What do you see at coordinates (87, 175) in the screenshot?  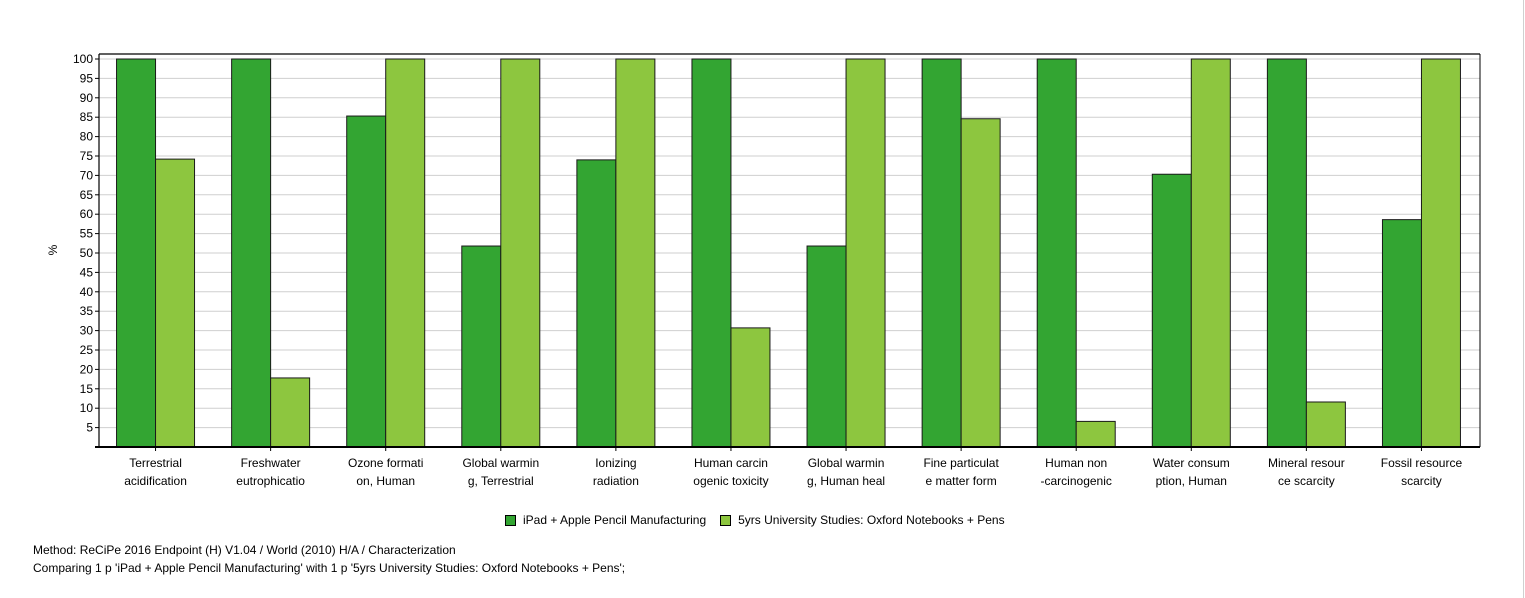 I see `y-tick-label: 70` at bounding box center [87, 175].